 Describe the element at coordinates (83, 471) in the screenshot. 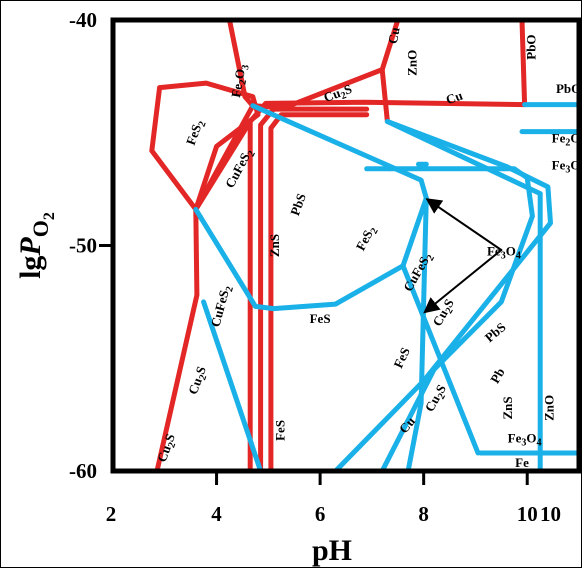

I see `y-tick-label: -60` at that location.